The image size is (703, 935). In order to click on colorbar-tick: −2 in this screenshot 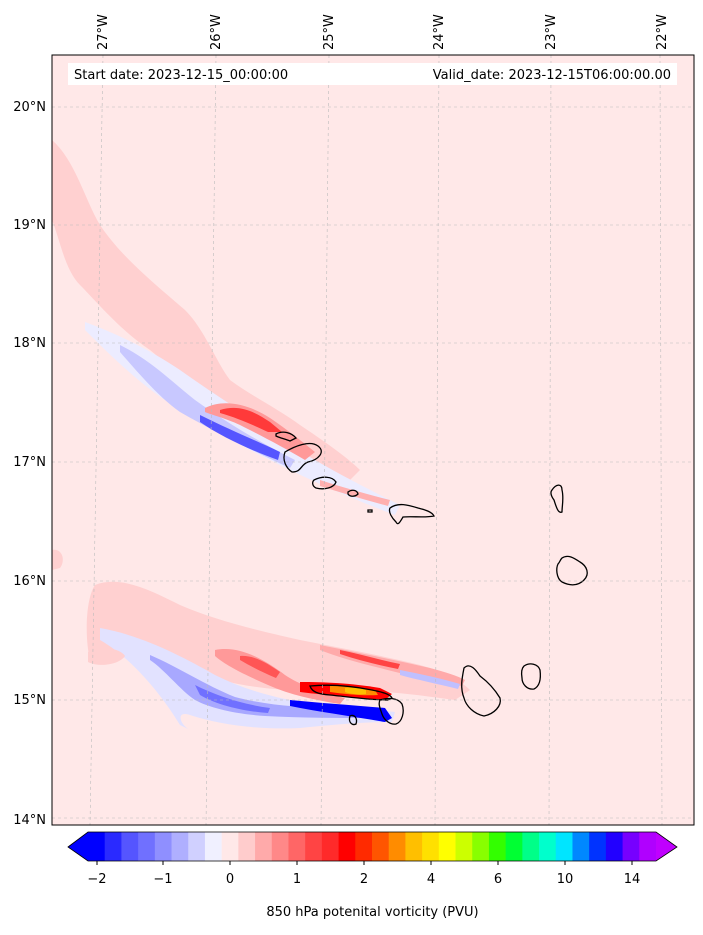, I will do `click(97, 874)`.